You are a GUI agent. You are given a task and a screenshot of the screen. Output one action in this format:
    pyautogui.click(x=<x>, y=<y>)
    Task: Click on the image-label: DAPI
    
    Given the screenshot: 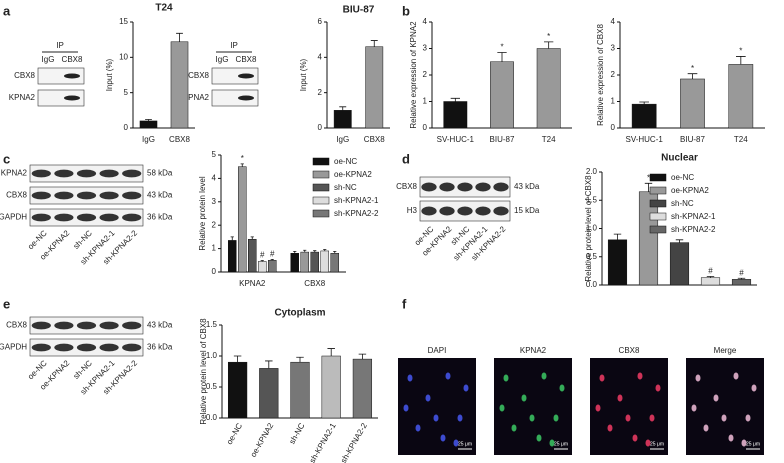 What is the action you would take?
    pyautogui.click(x=437, y=350)
    